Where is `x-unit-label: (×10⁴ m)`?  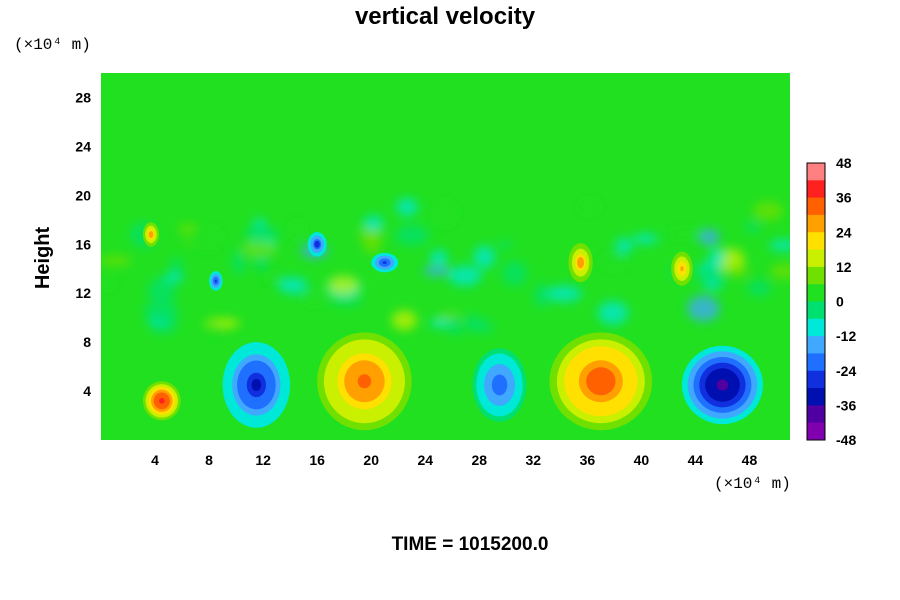 x-unit-label: (×10⁴ m) is located at coordinates (752, 484).